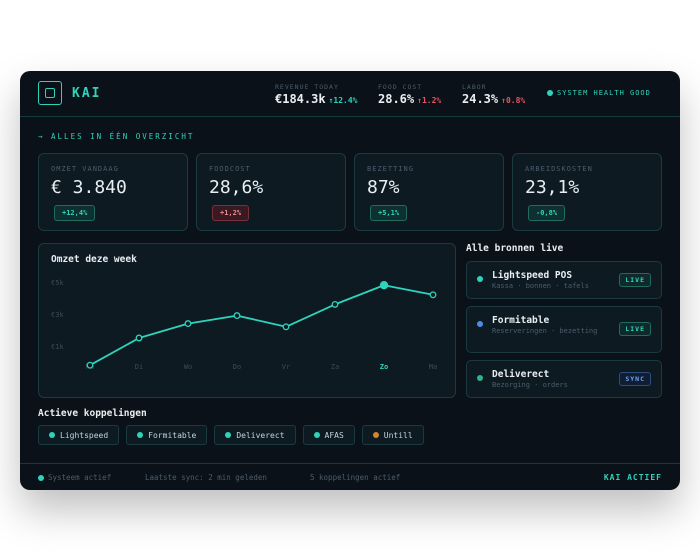 The image size is (700, 560). Describe the element at coordinates (513, 100) in the screenshot. I see `kpi-delta: ↑0.8%` at that location.